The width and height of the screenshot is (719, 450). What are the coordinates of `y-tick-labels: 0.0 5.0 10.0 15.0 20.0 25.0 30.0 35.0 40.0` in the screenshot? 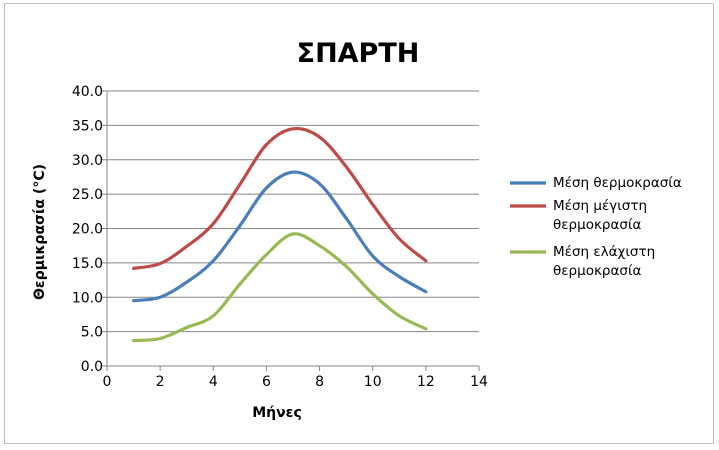 It's located at (87, 229).